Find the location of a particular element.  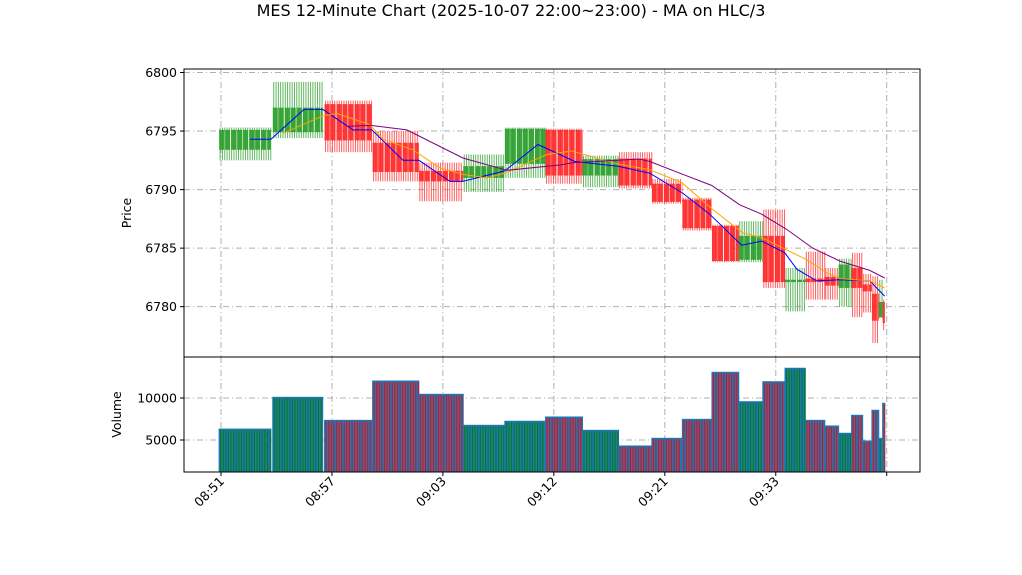

price-tick-label: 6785 is located at coordinates (161, 248).